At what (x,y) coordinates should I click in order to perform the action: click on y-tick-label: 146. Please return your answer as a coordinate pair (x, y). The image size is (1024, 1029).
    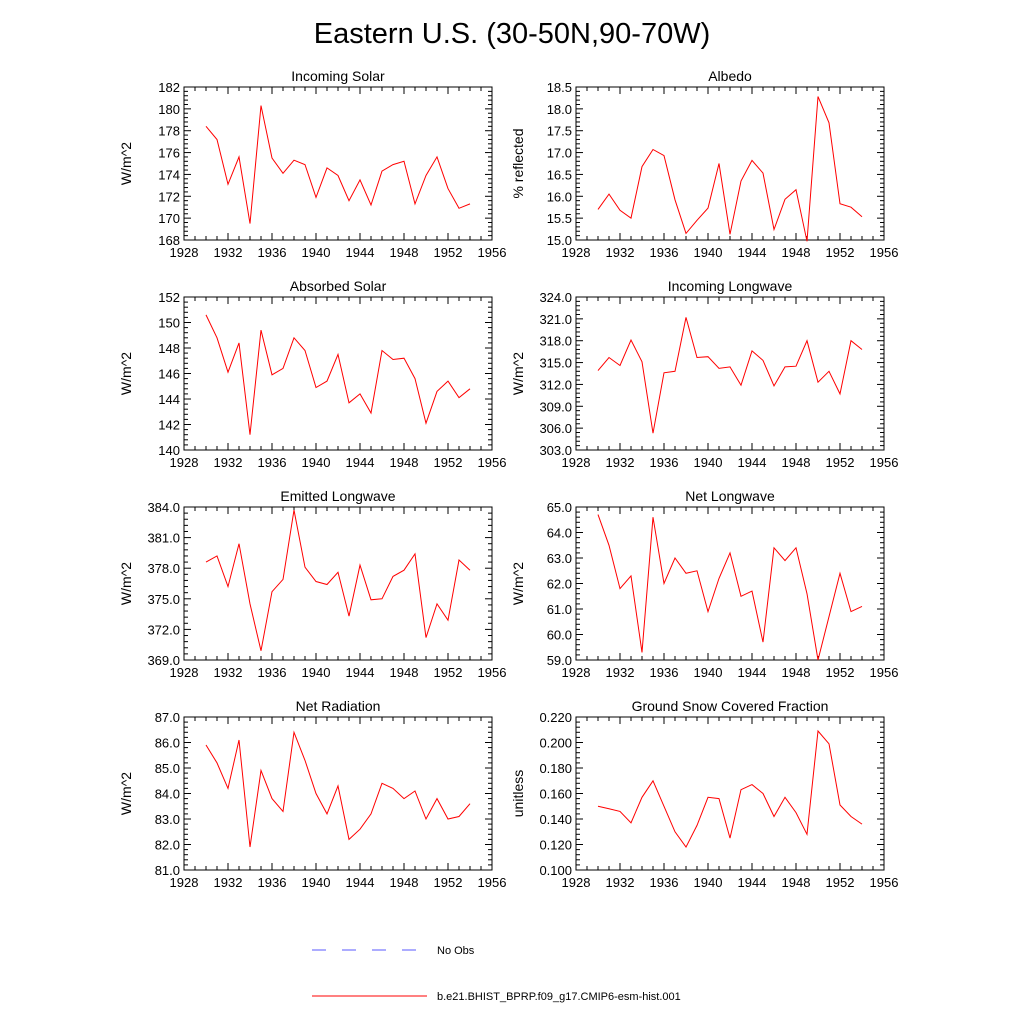
    Looking at the image, I should click on (169, 374).